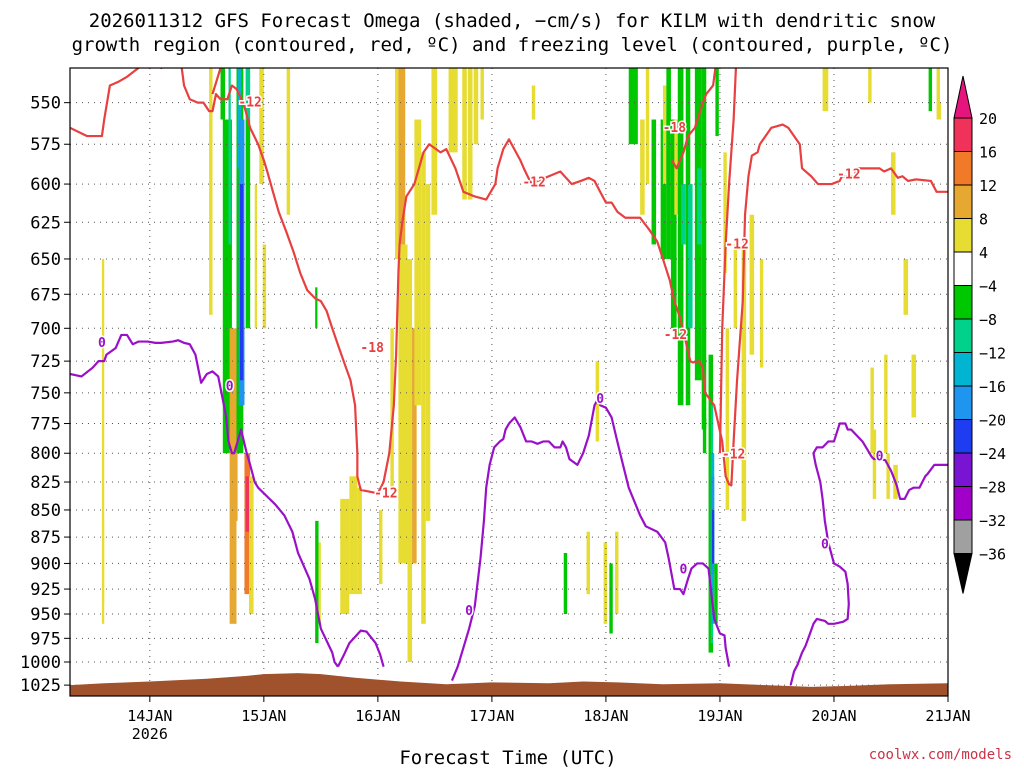 Image resolution: width=1024 pixels, height=772 pixels. I want to click on terrain-fill, so click(509, 684).